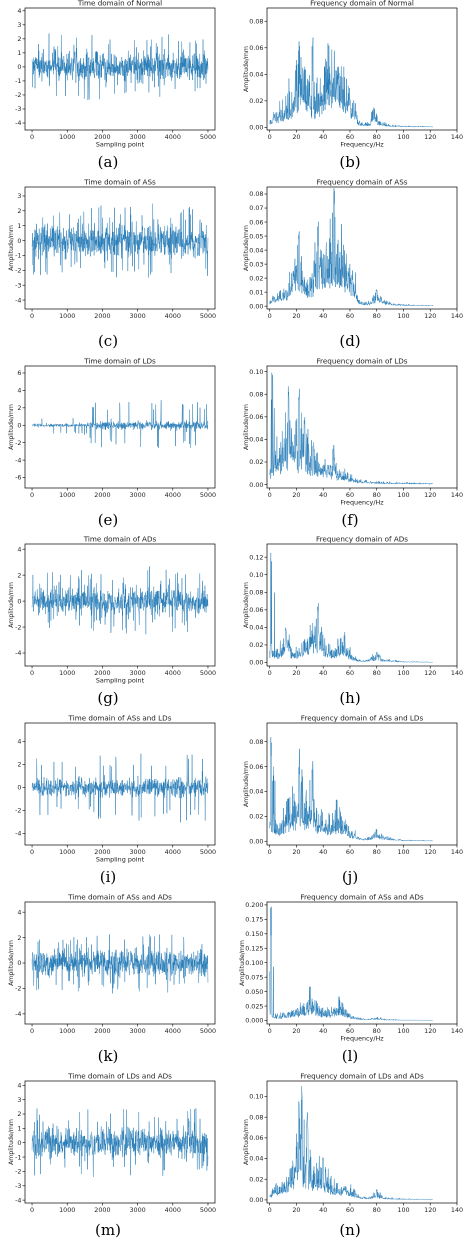 Image resolution: width=474 pixels, height=1244 pixels. I want to click on y-tick-label: 0.200, so click(254, 905).